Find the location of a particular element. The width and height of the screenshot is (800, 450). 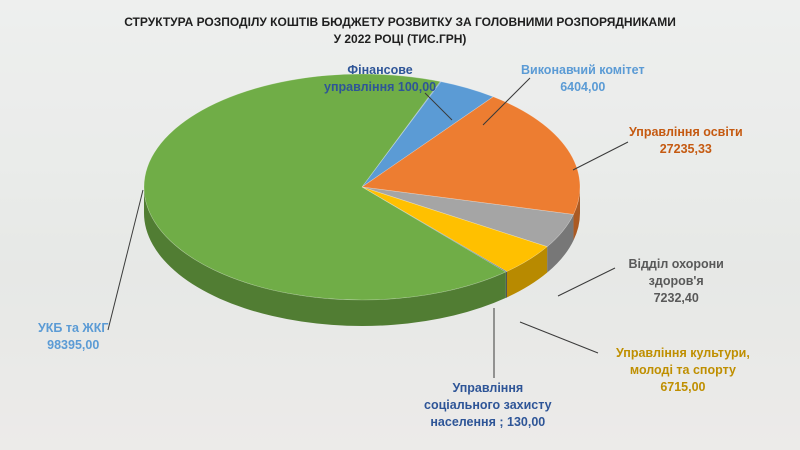

slice-label-3: Відділ охорони здоров'я 7232,40 is located at coordinates (676, 281).